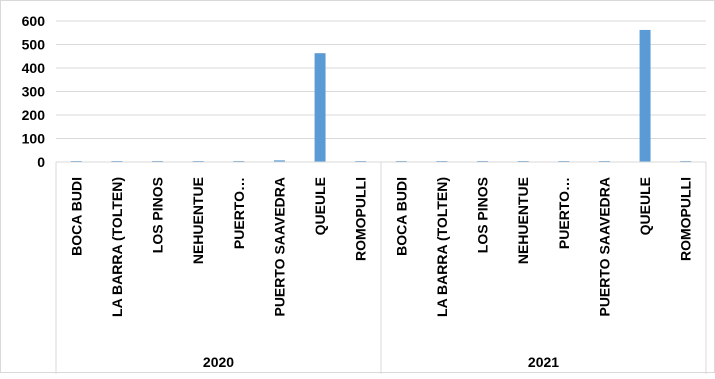 This screenshot has width=715, height=379. I want to click on group-label: 2020, so click(218, 362).